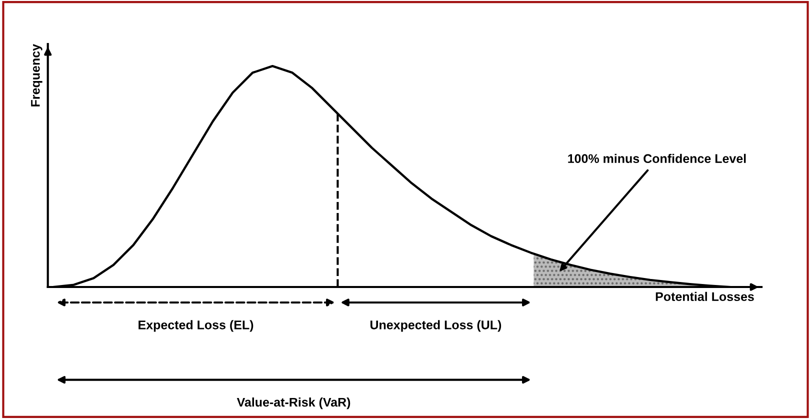  What do you see at coordinates (657, 159) in the screenshot?
I see `annotation: 100% minus Confidence Level` at bounding box center [657, 159].